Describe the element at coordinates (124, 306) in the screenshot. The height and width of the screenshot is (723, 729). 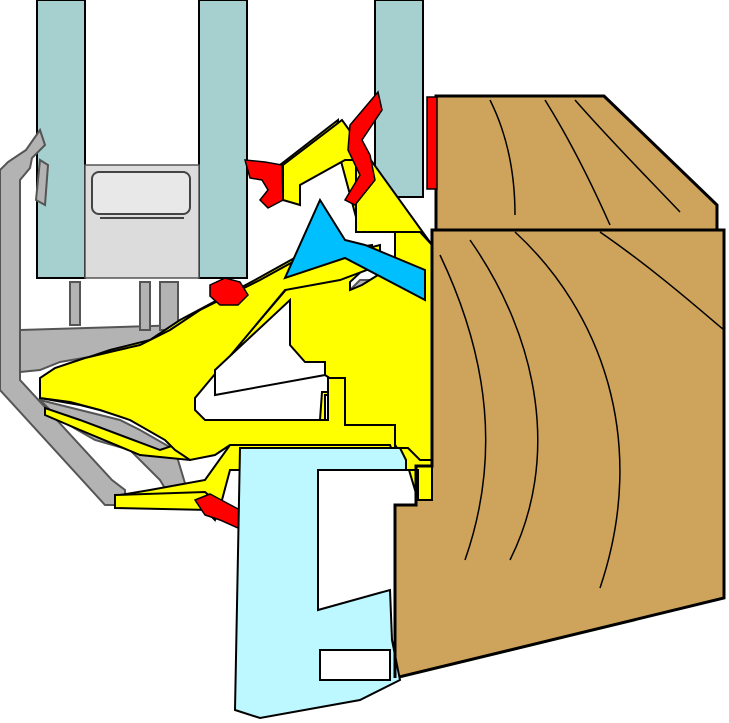
I see `grey-bottom-teeth` at that location.